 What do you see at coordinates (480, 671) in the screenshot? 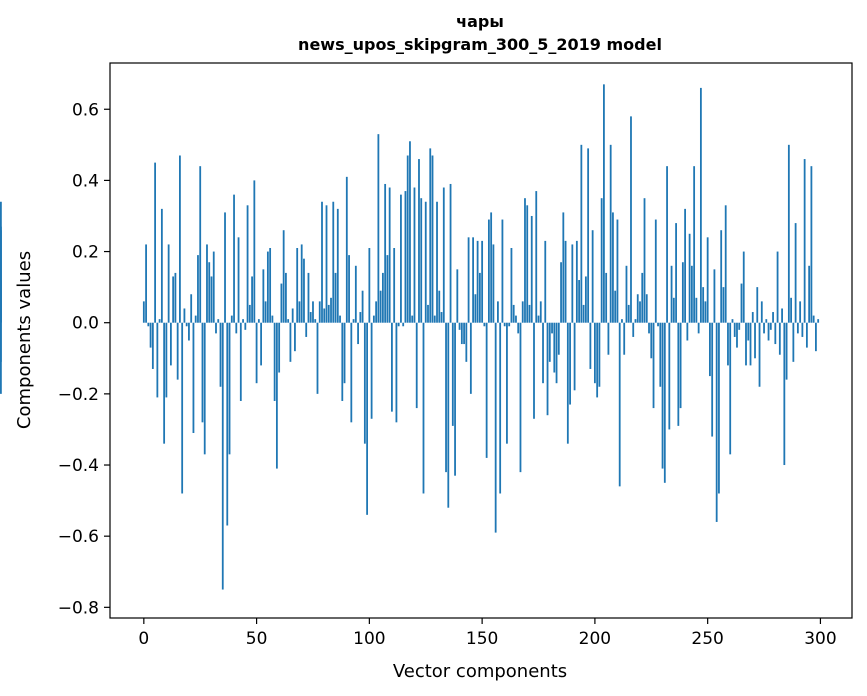
I see `x-axis-label: Vector components` at bounding box center [480, 671].